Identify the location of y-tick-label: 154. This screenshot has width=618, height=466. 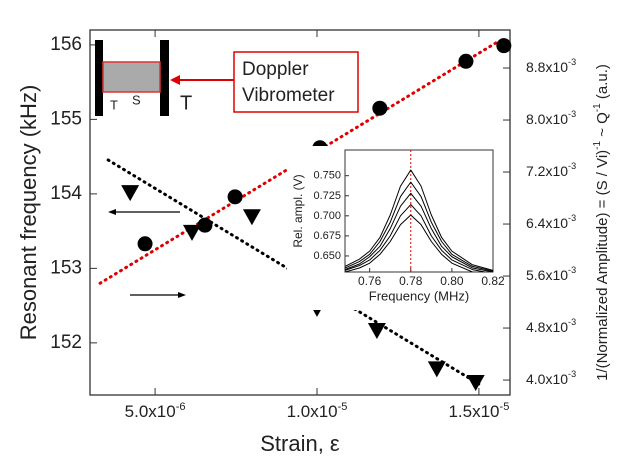
(66, 193).